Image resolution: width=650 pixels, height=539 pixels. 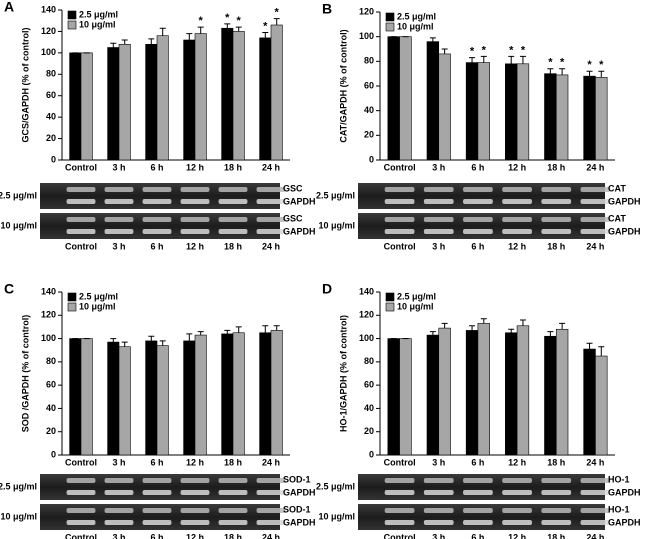 What do you see at coordinates (335, 486) in the screenshot?
I see `blot-row-label: 2.5 μg/ml` at bounding box center [335, 486].